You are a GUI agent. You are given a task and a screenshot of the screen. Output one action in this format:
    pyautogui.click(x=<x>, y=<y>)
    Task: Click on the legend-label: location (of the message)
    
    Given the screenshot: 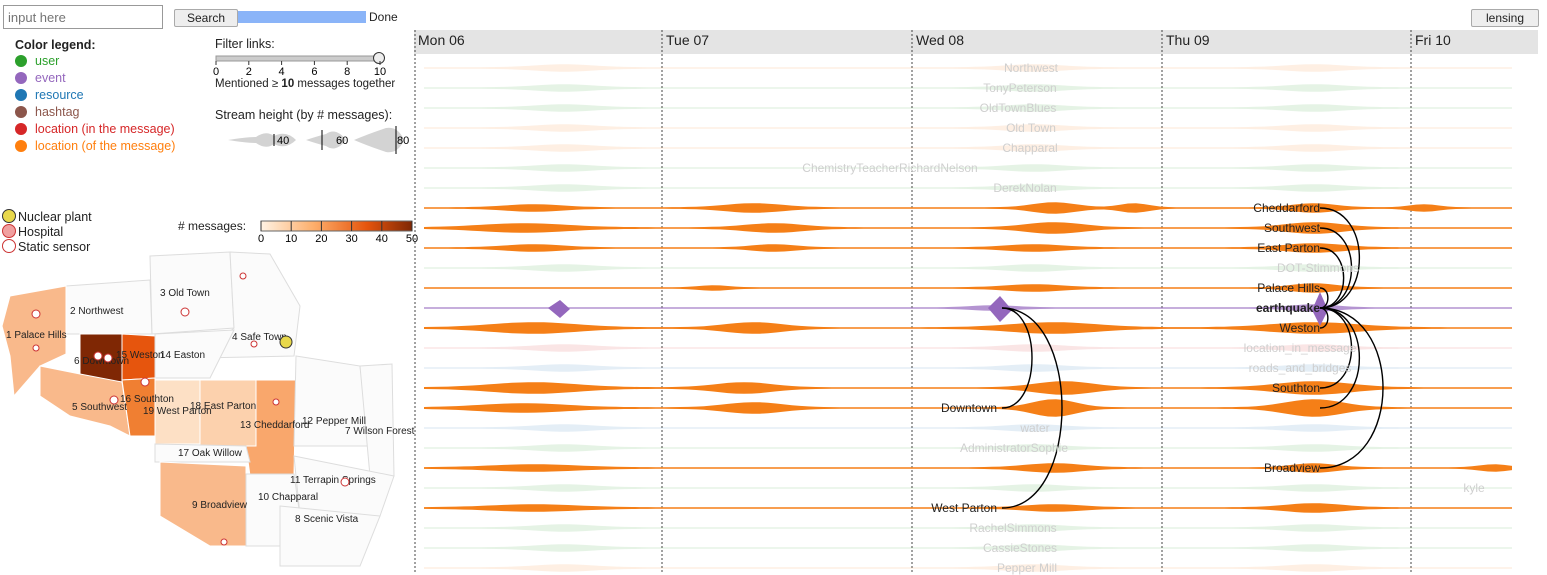 What is the action you would take?
    pyautogui.click(x=105, y=146)
    